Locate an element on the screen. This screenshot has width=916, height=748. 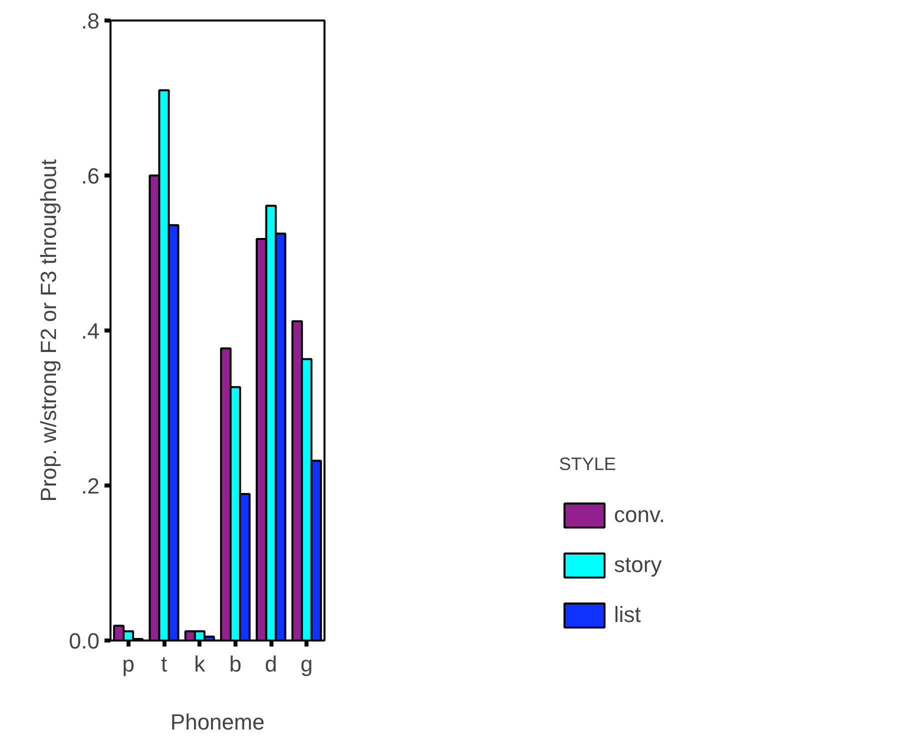
x-tick-label: d is located at coordinates (271, 664).